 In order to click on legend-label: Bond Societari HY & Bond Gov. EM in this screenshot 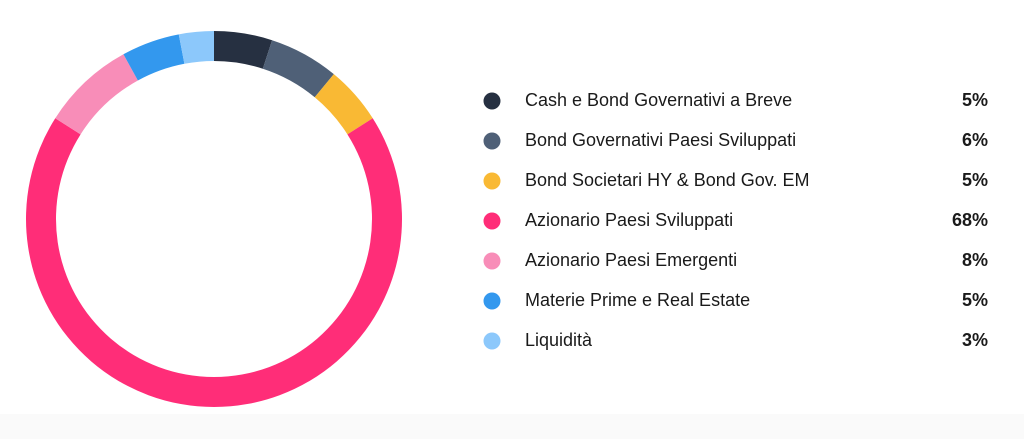, I will do `click(667, 180)`.